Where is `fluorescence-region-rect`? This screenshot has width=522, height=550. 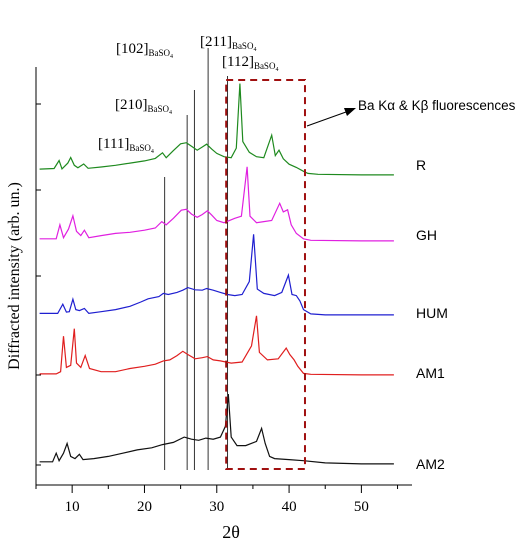
fluorescence-region-rect is located at coordinates (265, 274).